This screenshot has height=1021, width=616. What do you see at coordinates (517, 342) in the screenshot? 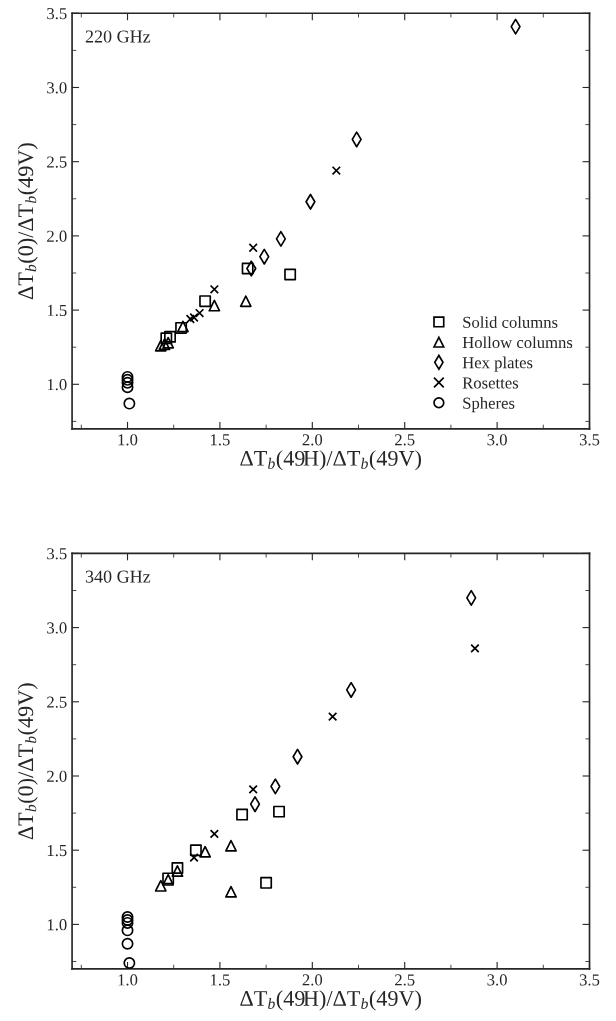
I see `legend-label: Hollow columns` at bounding box center [517, 342].